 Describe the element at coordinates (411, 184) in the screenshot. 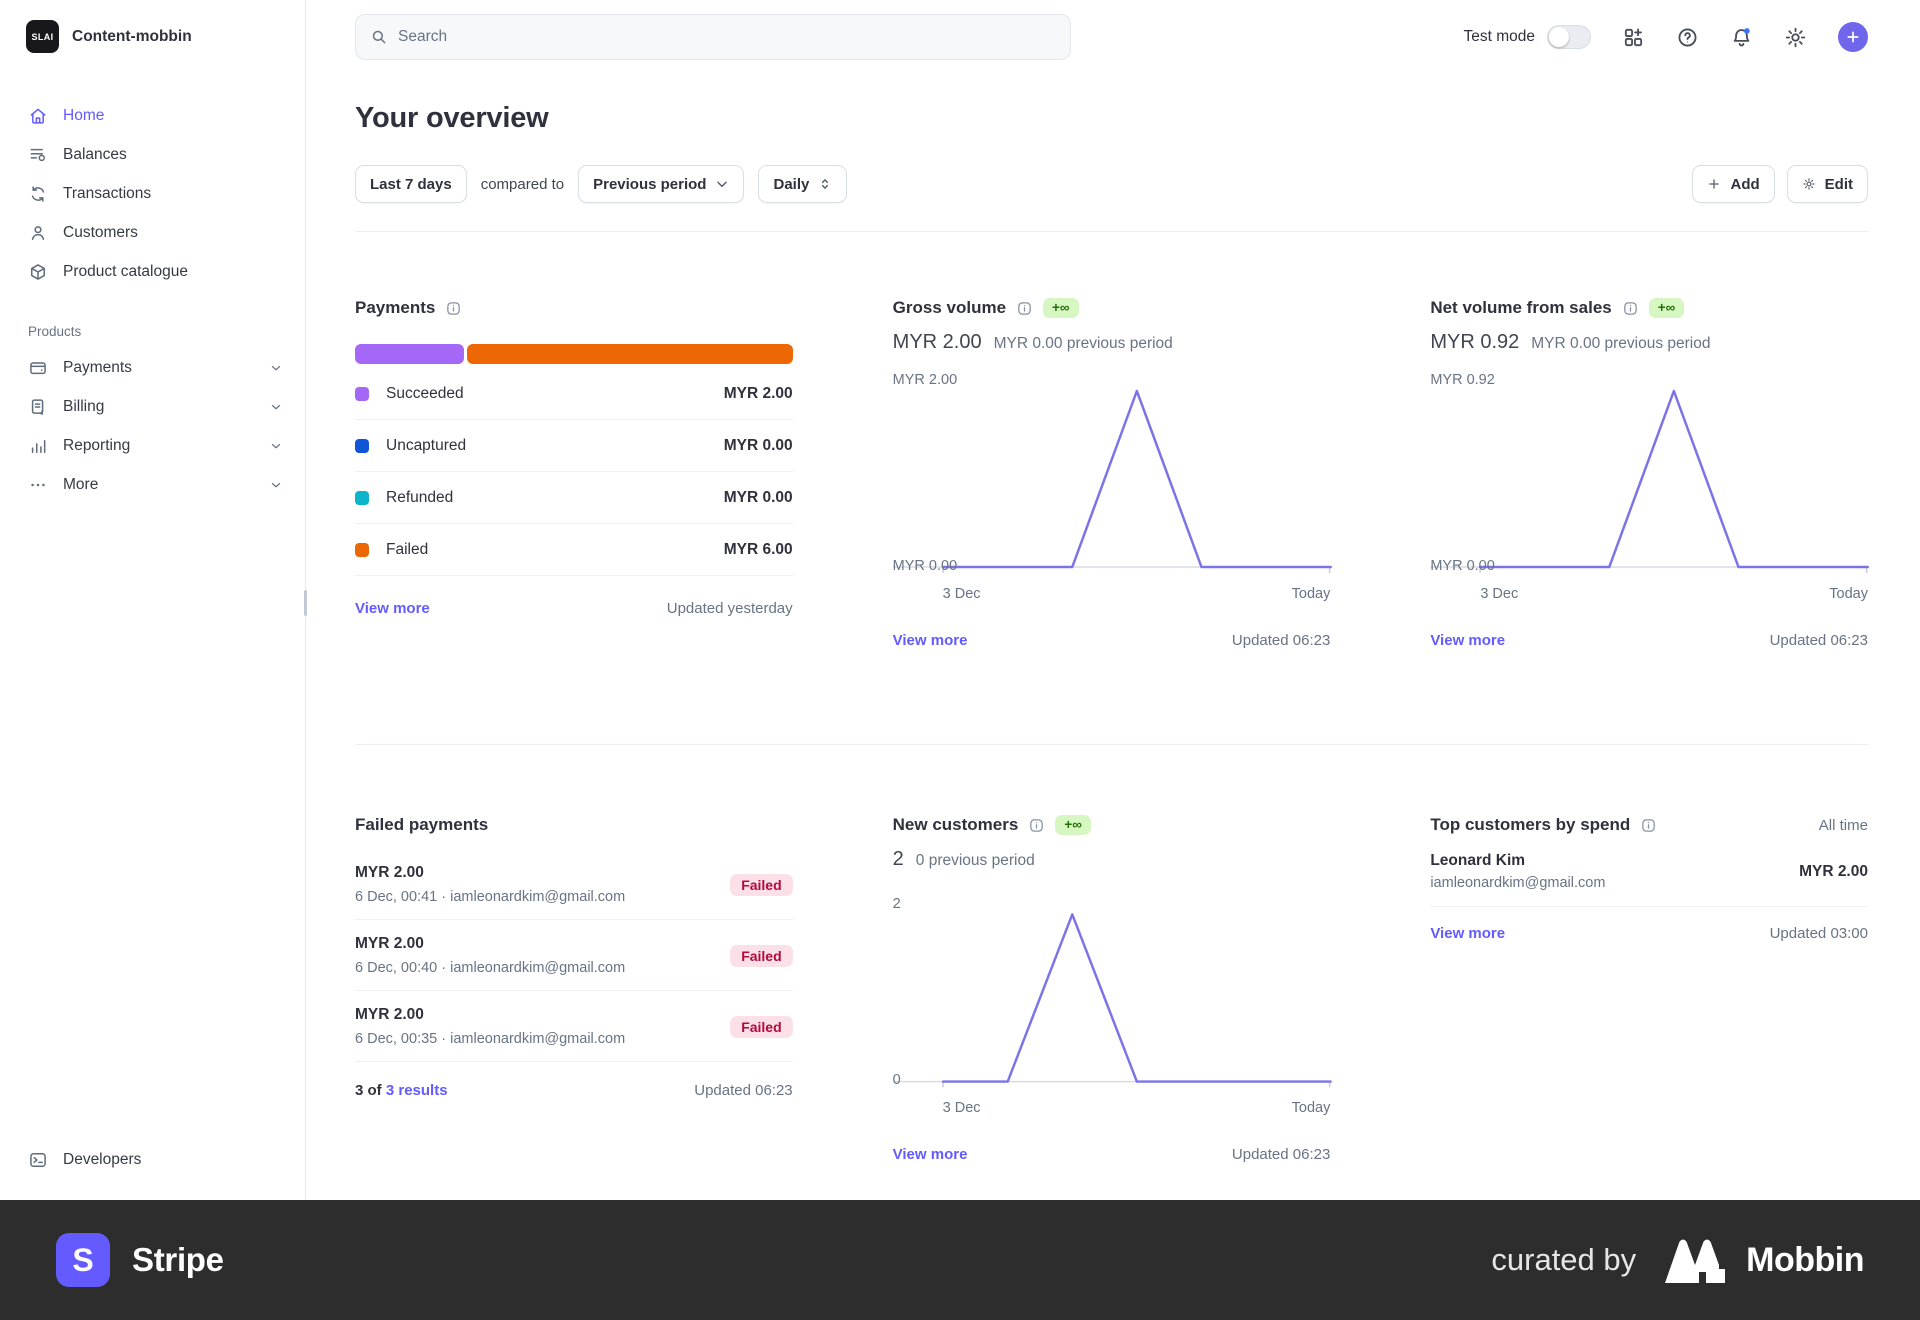

I see `date-range-button: Last 7 days` at that location.